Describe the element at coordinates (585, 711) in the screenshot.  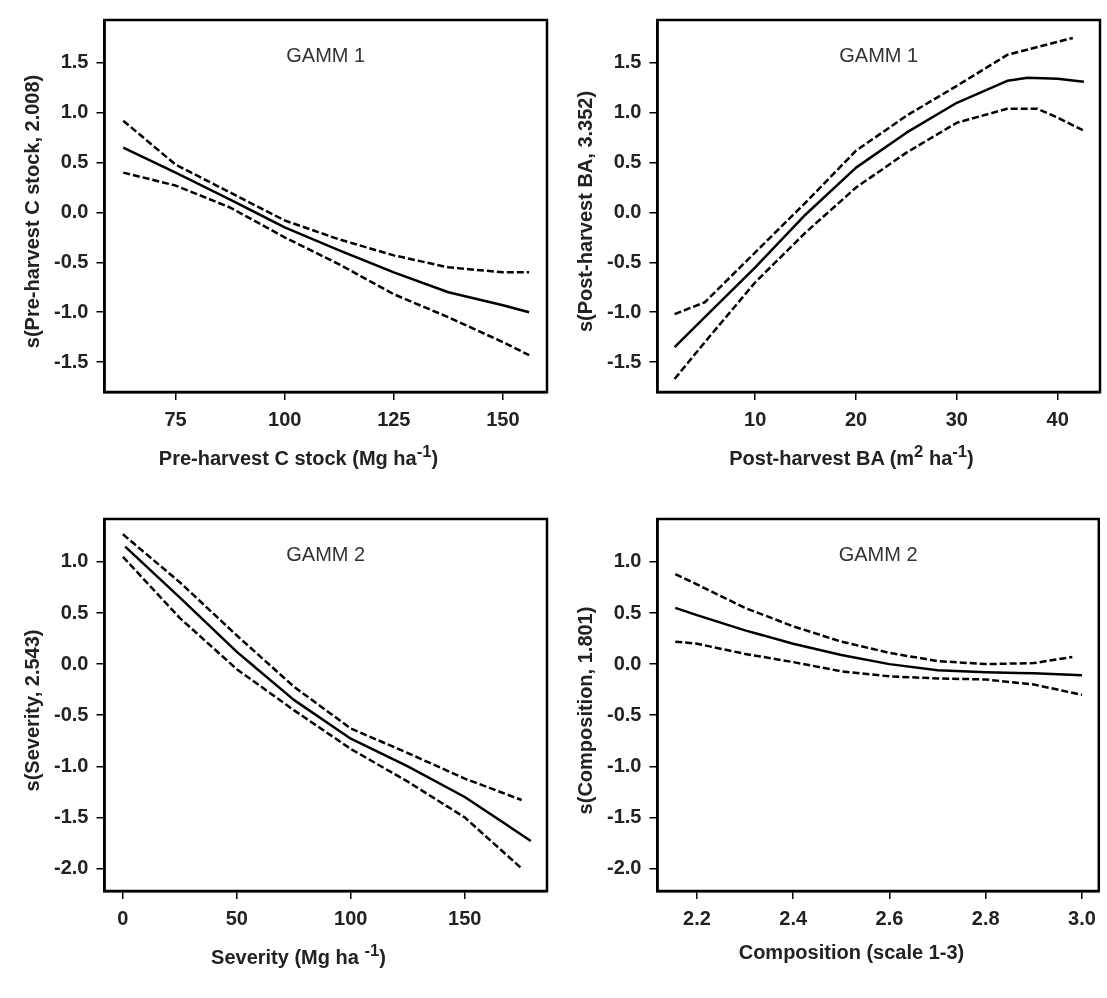
I see `y-axis-title: s(Composition, 1.801)` at that location.